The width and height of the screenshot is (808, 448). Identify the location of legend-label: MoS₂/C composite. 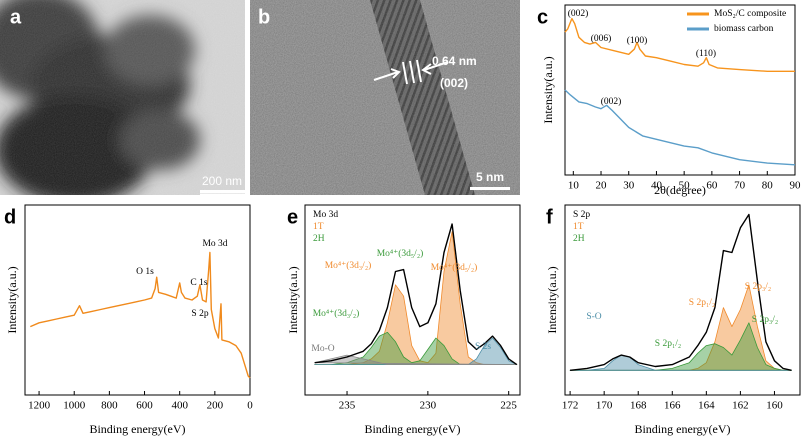
(750, 14).